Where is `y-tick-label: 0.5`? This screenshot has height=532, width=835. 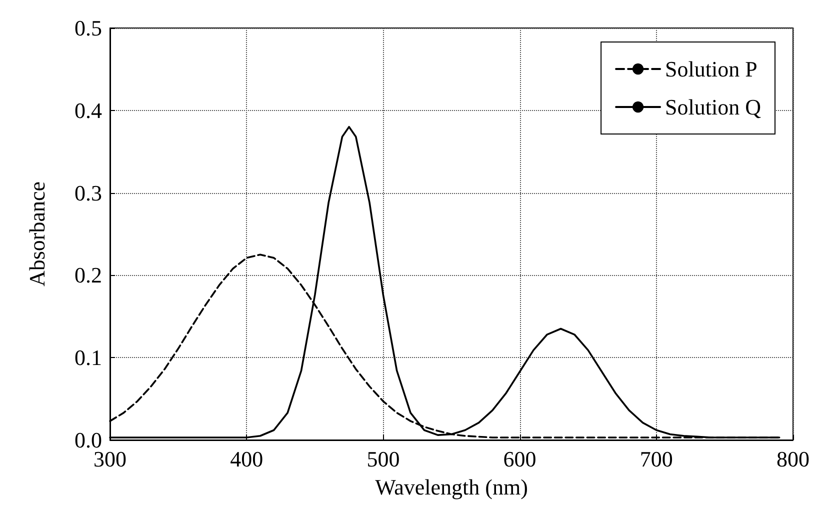
y-tick-label: 0.5 is located at coordinates (88, 28).